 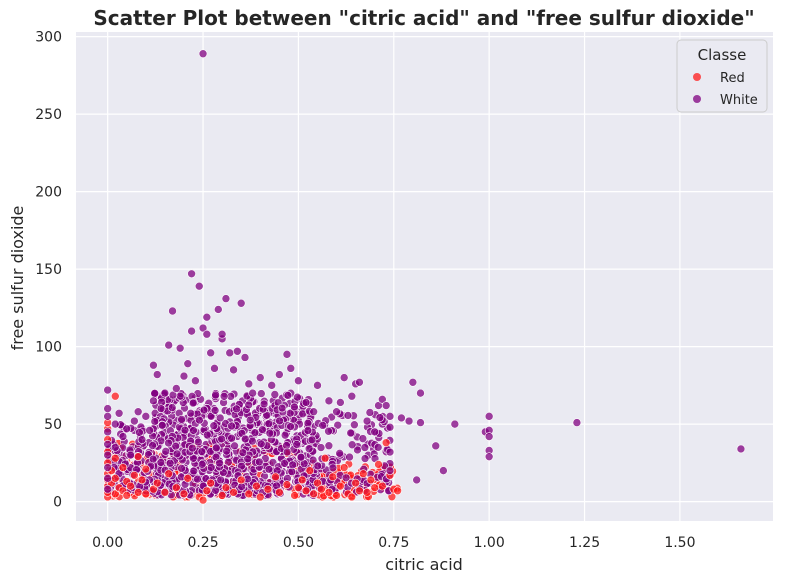 I want to click on y-tick-label: 100, so click(x=48, y=348).